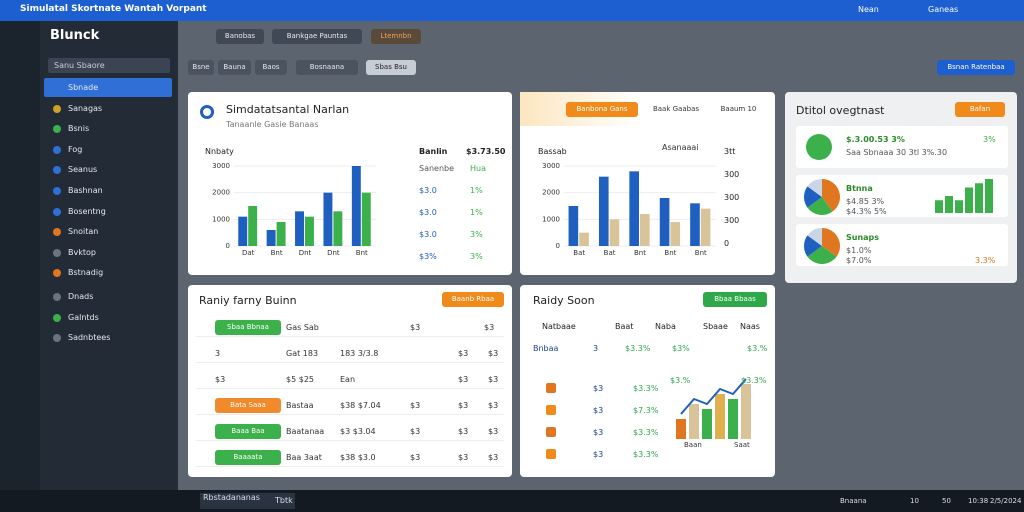  I want to click on trend-button: Baaum 10, so click(738, 109).